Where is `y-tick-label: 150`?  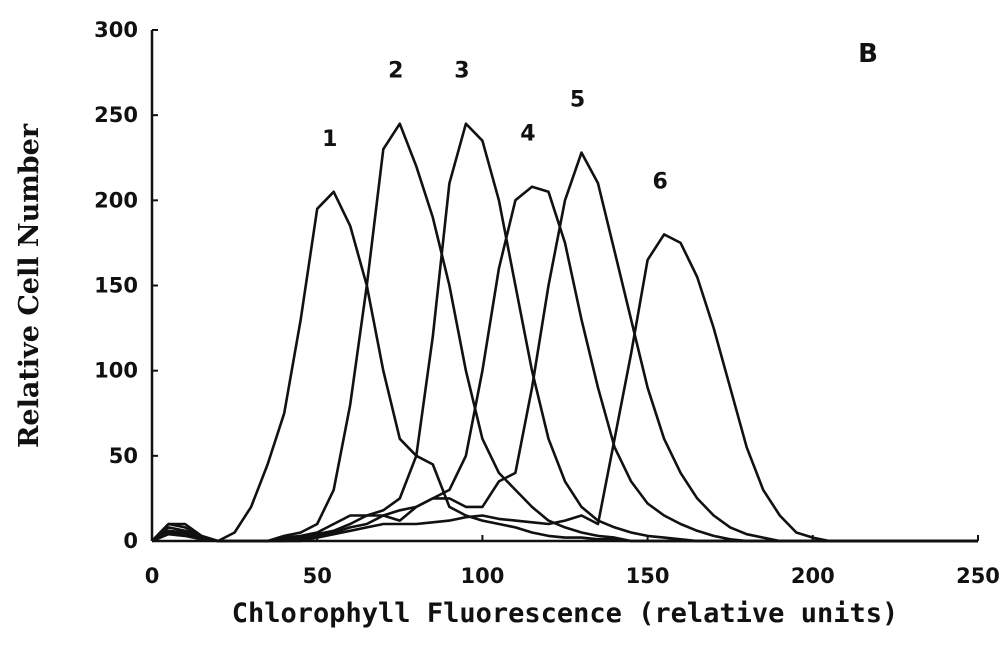
y-tick-label: 150 is located at coordinates (116, 286).